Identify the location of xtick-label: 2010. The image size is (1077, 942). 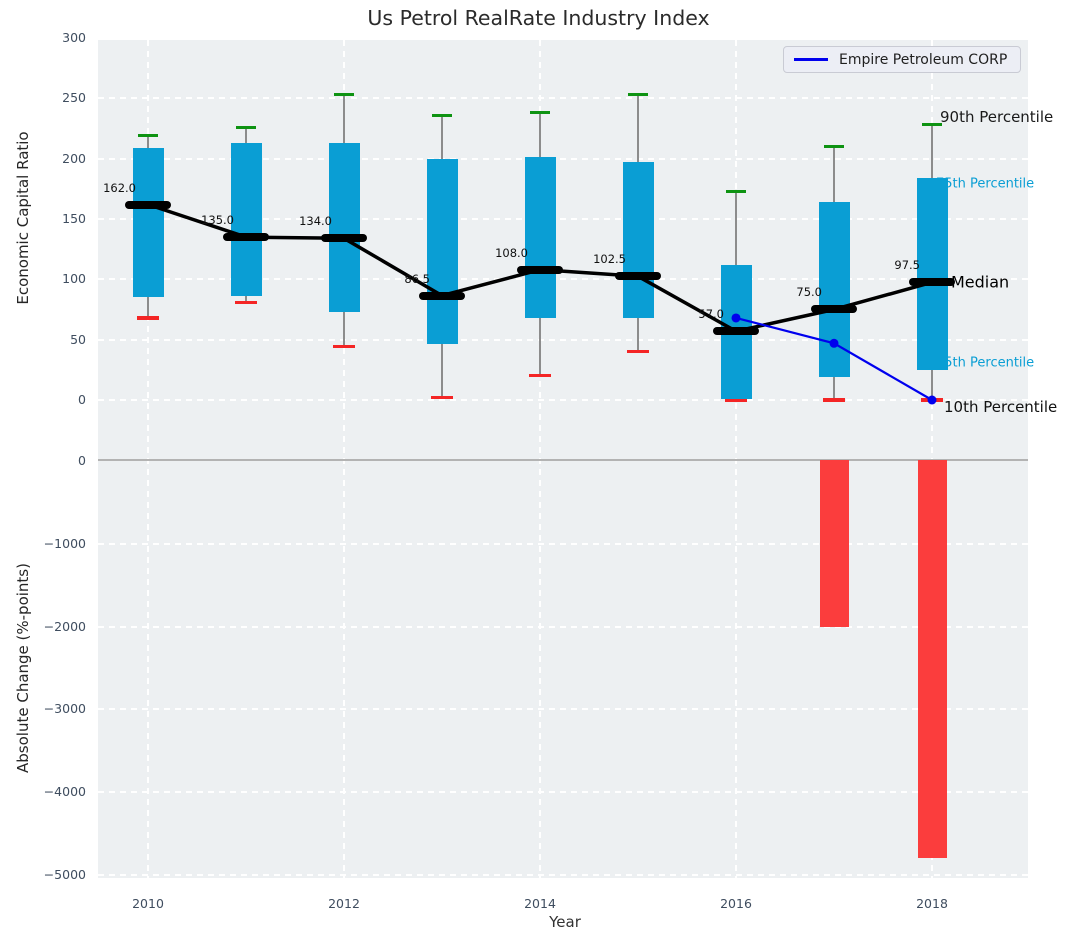
(148, 903).